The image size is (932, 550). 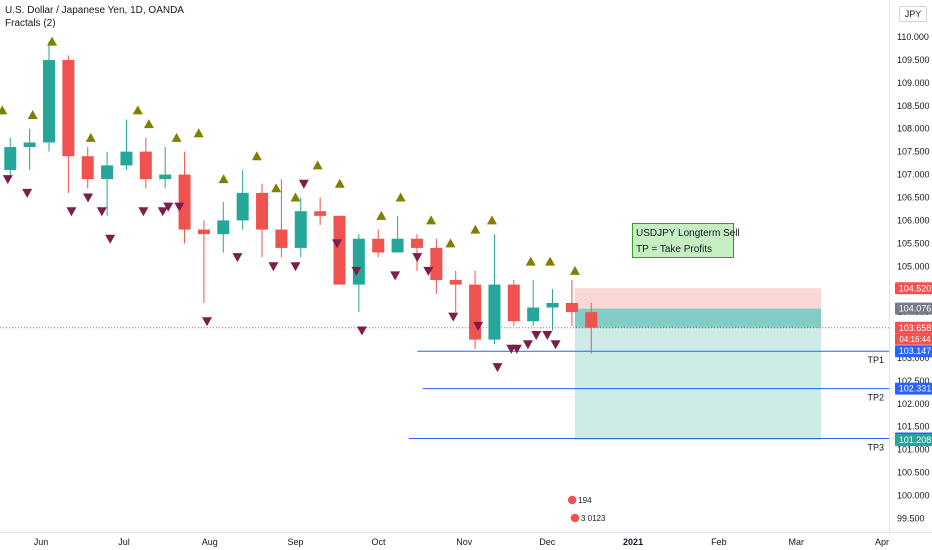 What do you see at coordinates (686, 240) in the screenshot?
I see `trade-note: USDJPY Longterm Sell TP = Take Profits` at bounding box center [686, 240].